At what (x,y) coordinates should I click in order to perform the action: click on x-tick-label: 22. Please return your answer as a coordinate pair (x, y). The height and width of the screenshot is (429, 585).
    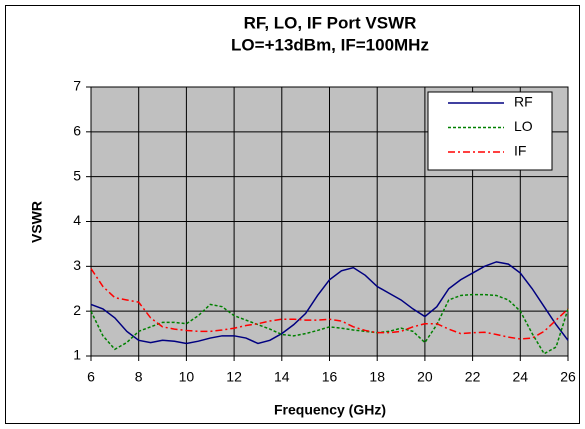
    Looking at the image, I should click on (473, 377).